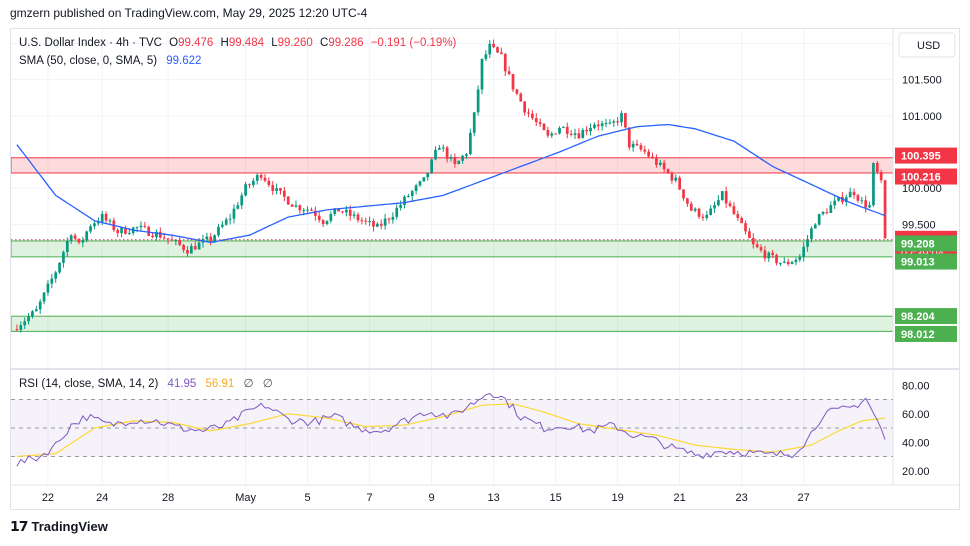 The width and height of the screenshot is (970, 546). What do you see at coordinates (916, 472) in the screenshot?
I see `rsi-tick-label: 20.00` at bounding box center [916, 472].